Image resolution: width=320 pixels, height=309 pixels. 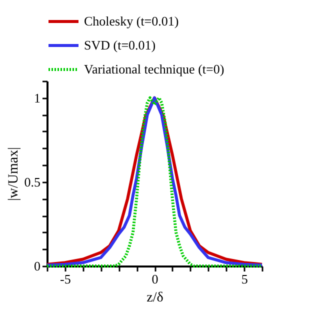 What do you see at coordinates (244, 279) in the screenshot?
I see `x-tick-label: 5` at bounding box center [244, 279].